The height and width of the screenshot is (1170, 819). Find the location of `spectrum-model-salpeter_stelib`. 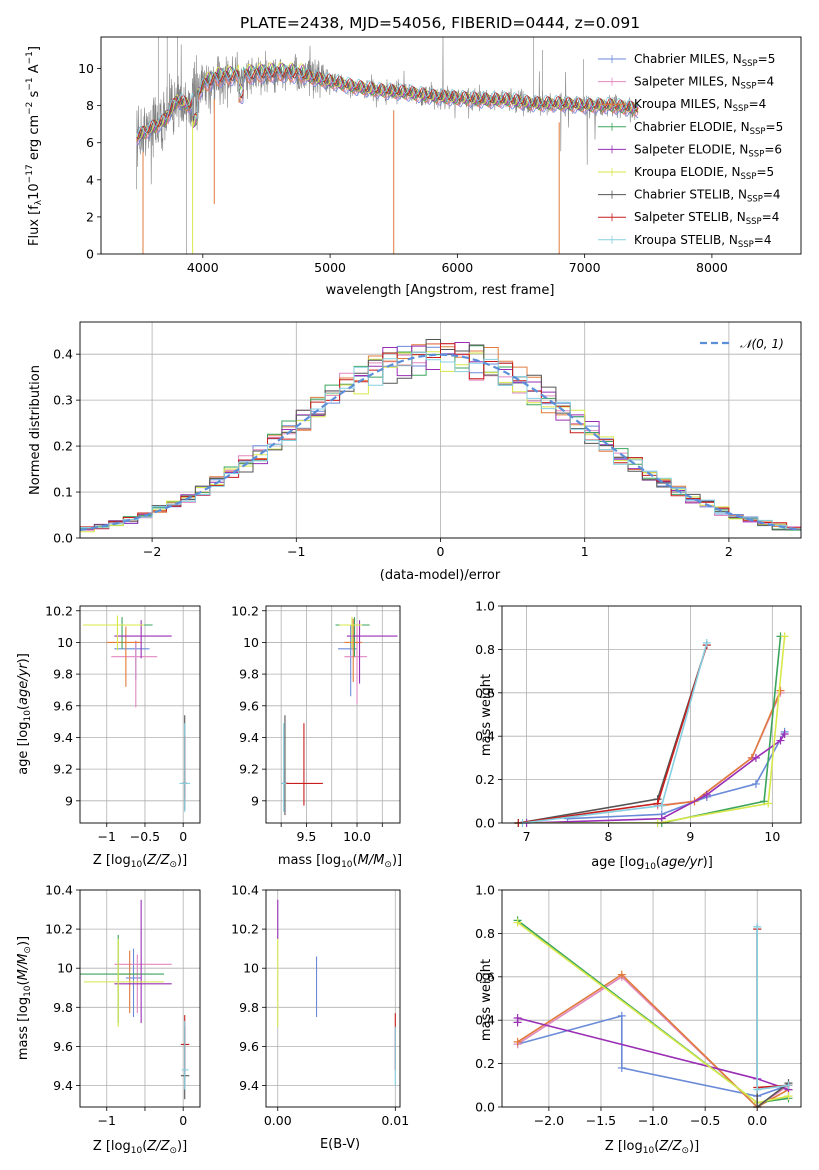

spectrum-model-salpeter_stelib is located at coordinates (387, 103).